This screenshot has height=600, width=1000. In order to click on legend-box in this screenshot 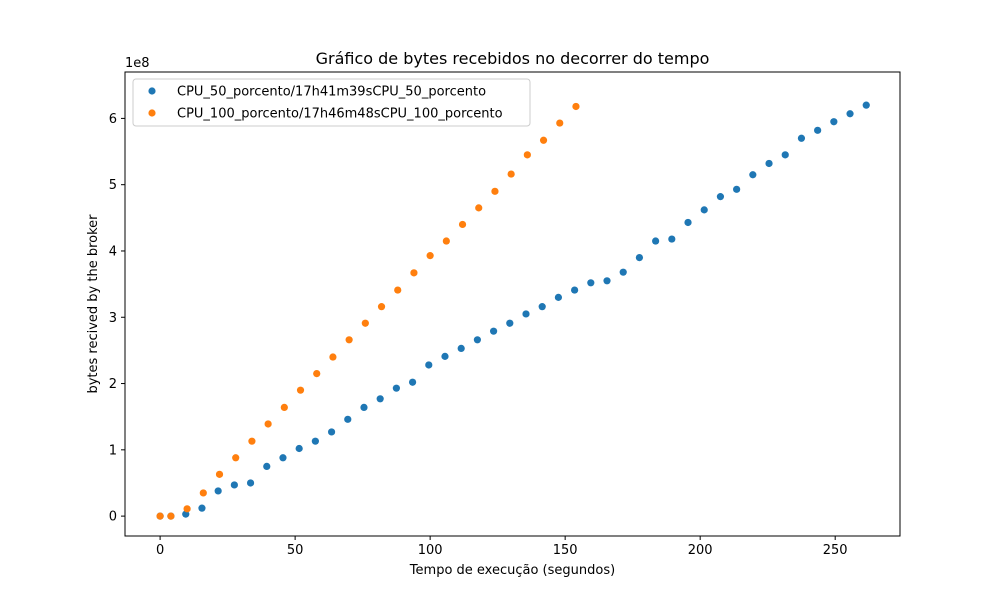, I will do `click(331, 102)`.